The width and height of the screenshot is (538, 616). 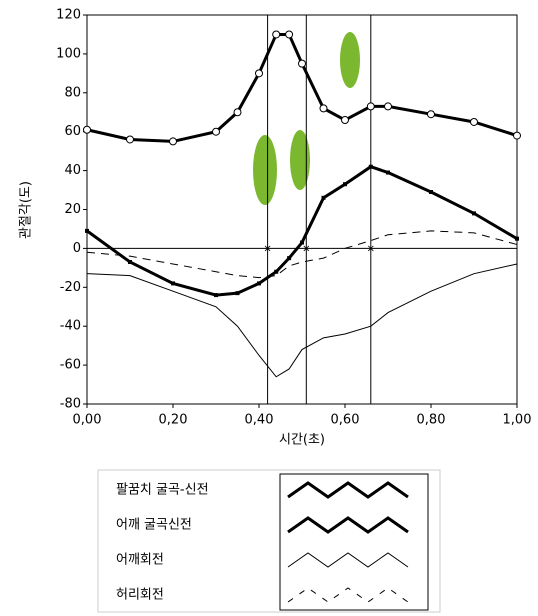 What do you see at coordinates (354, 542) in the screenshot?
I see `legend-samples` at bounding box center [354, 542].